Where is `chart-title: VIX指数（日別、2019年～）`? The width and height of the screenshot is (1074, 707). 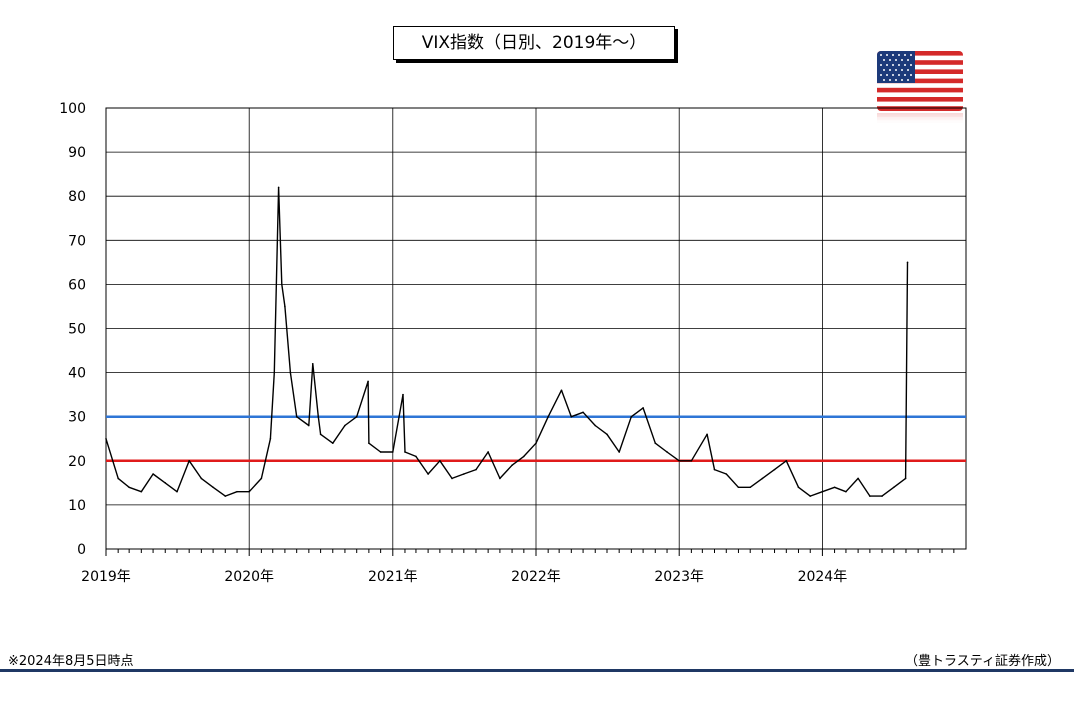 chart-title: VIX指数（日別、2019年～） is located at coordinates (534, 43).